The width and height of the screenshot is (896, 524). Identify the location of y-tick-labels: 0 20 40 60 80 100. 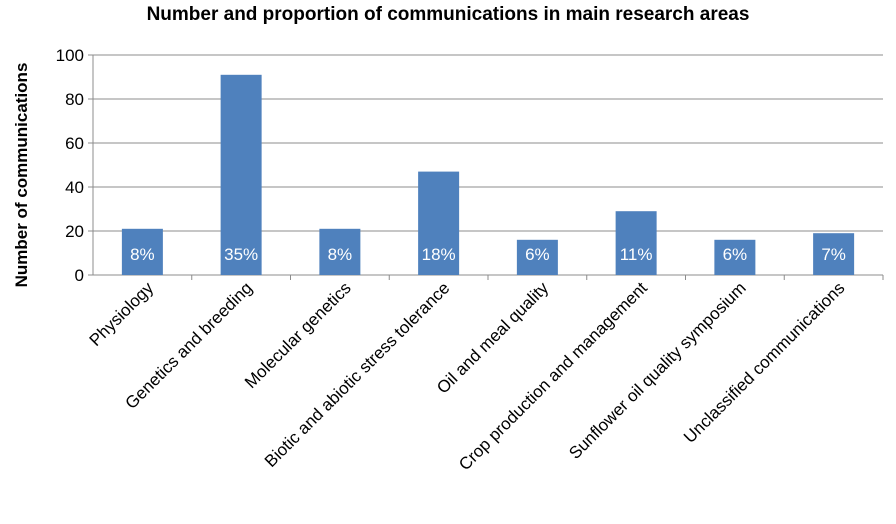
(70, 165).